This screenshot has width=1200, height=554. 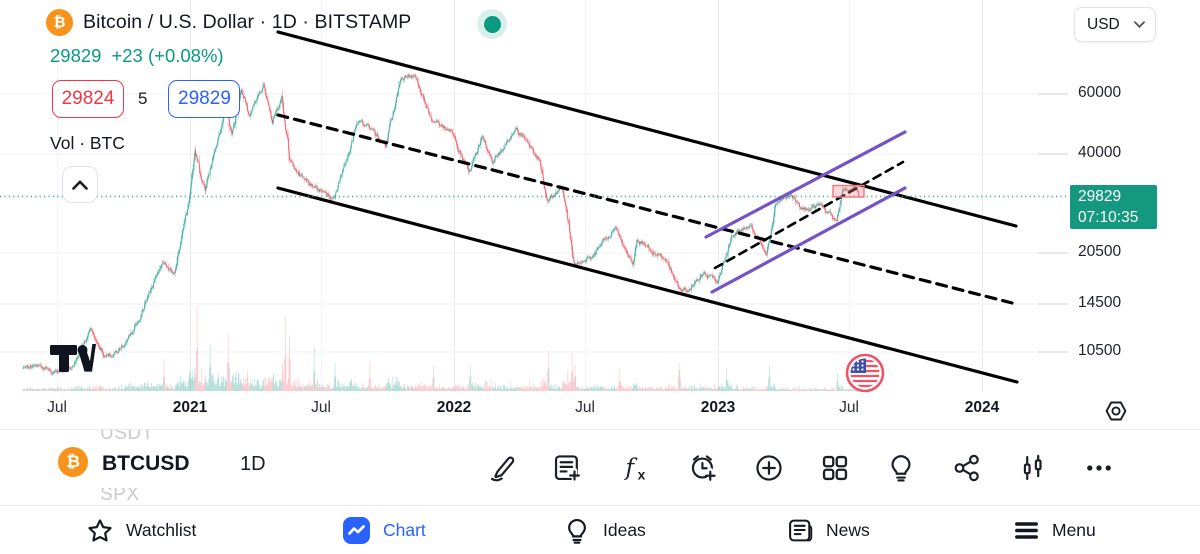 I want to click on menu-icon, so click(x=1026, y=530).